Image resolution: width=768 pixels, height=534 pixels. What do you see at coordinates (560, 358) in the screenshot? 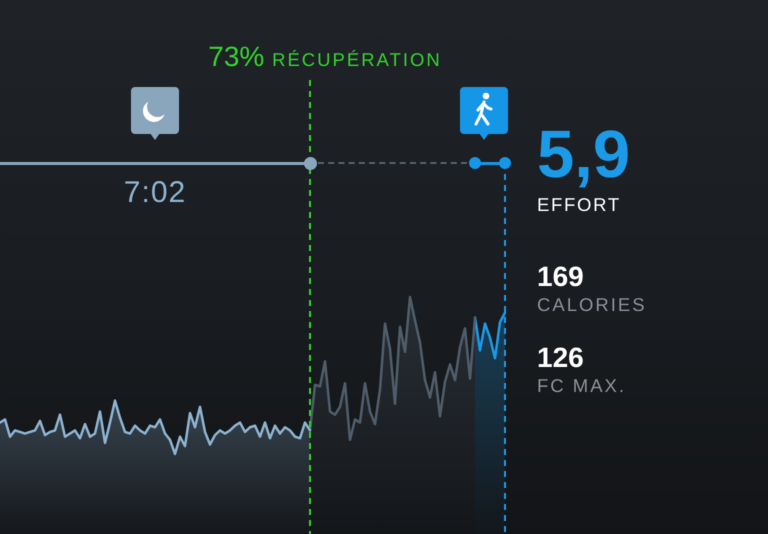
I see `text: 126` at bounding box center [560, 358].